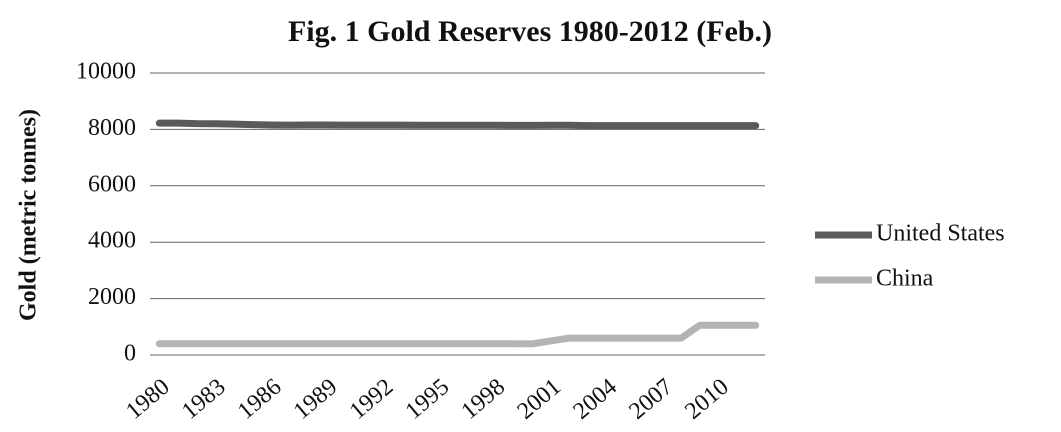  What do you see at coordinates (259, 399) in the screenshot?
I see `x-tick-label: 1986` at bounding box center [259, 399].